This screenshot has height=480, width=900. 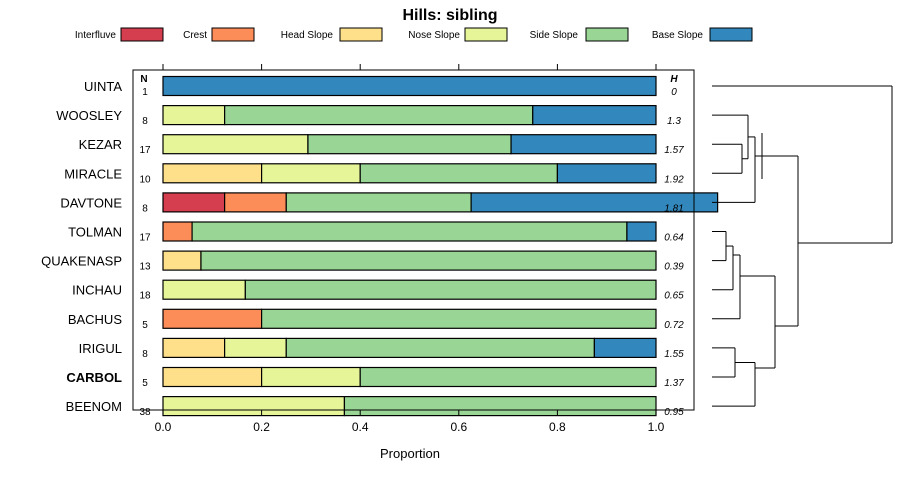 What do you see at coordinates (409, 144) in the screenshot?
I see `bar-kezar-side-slope` at bounding box center [409, 144].